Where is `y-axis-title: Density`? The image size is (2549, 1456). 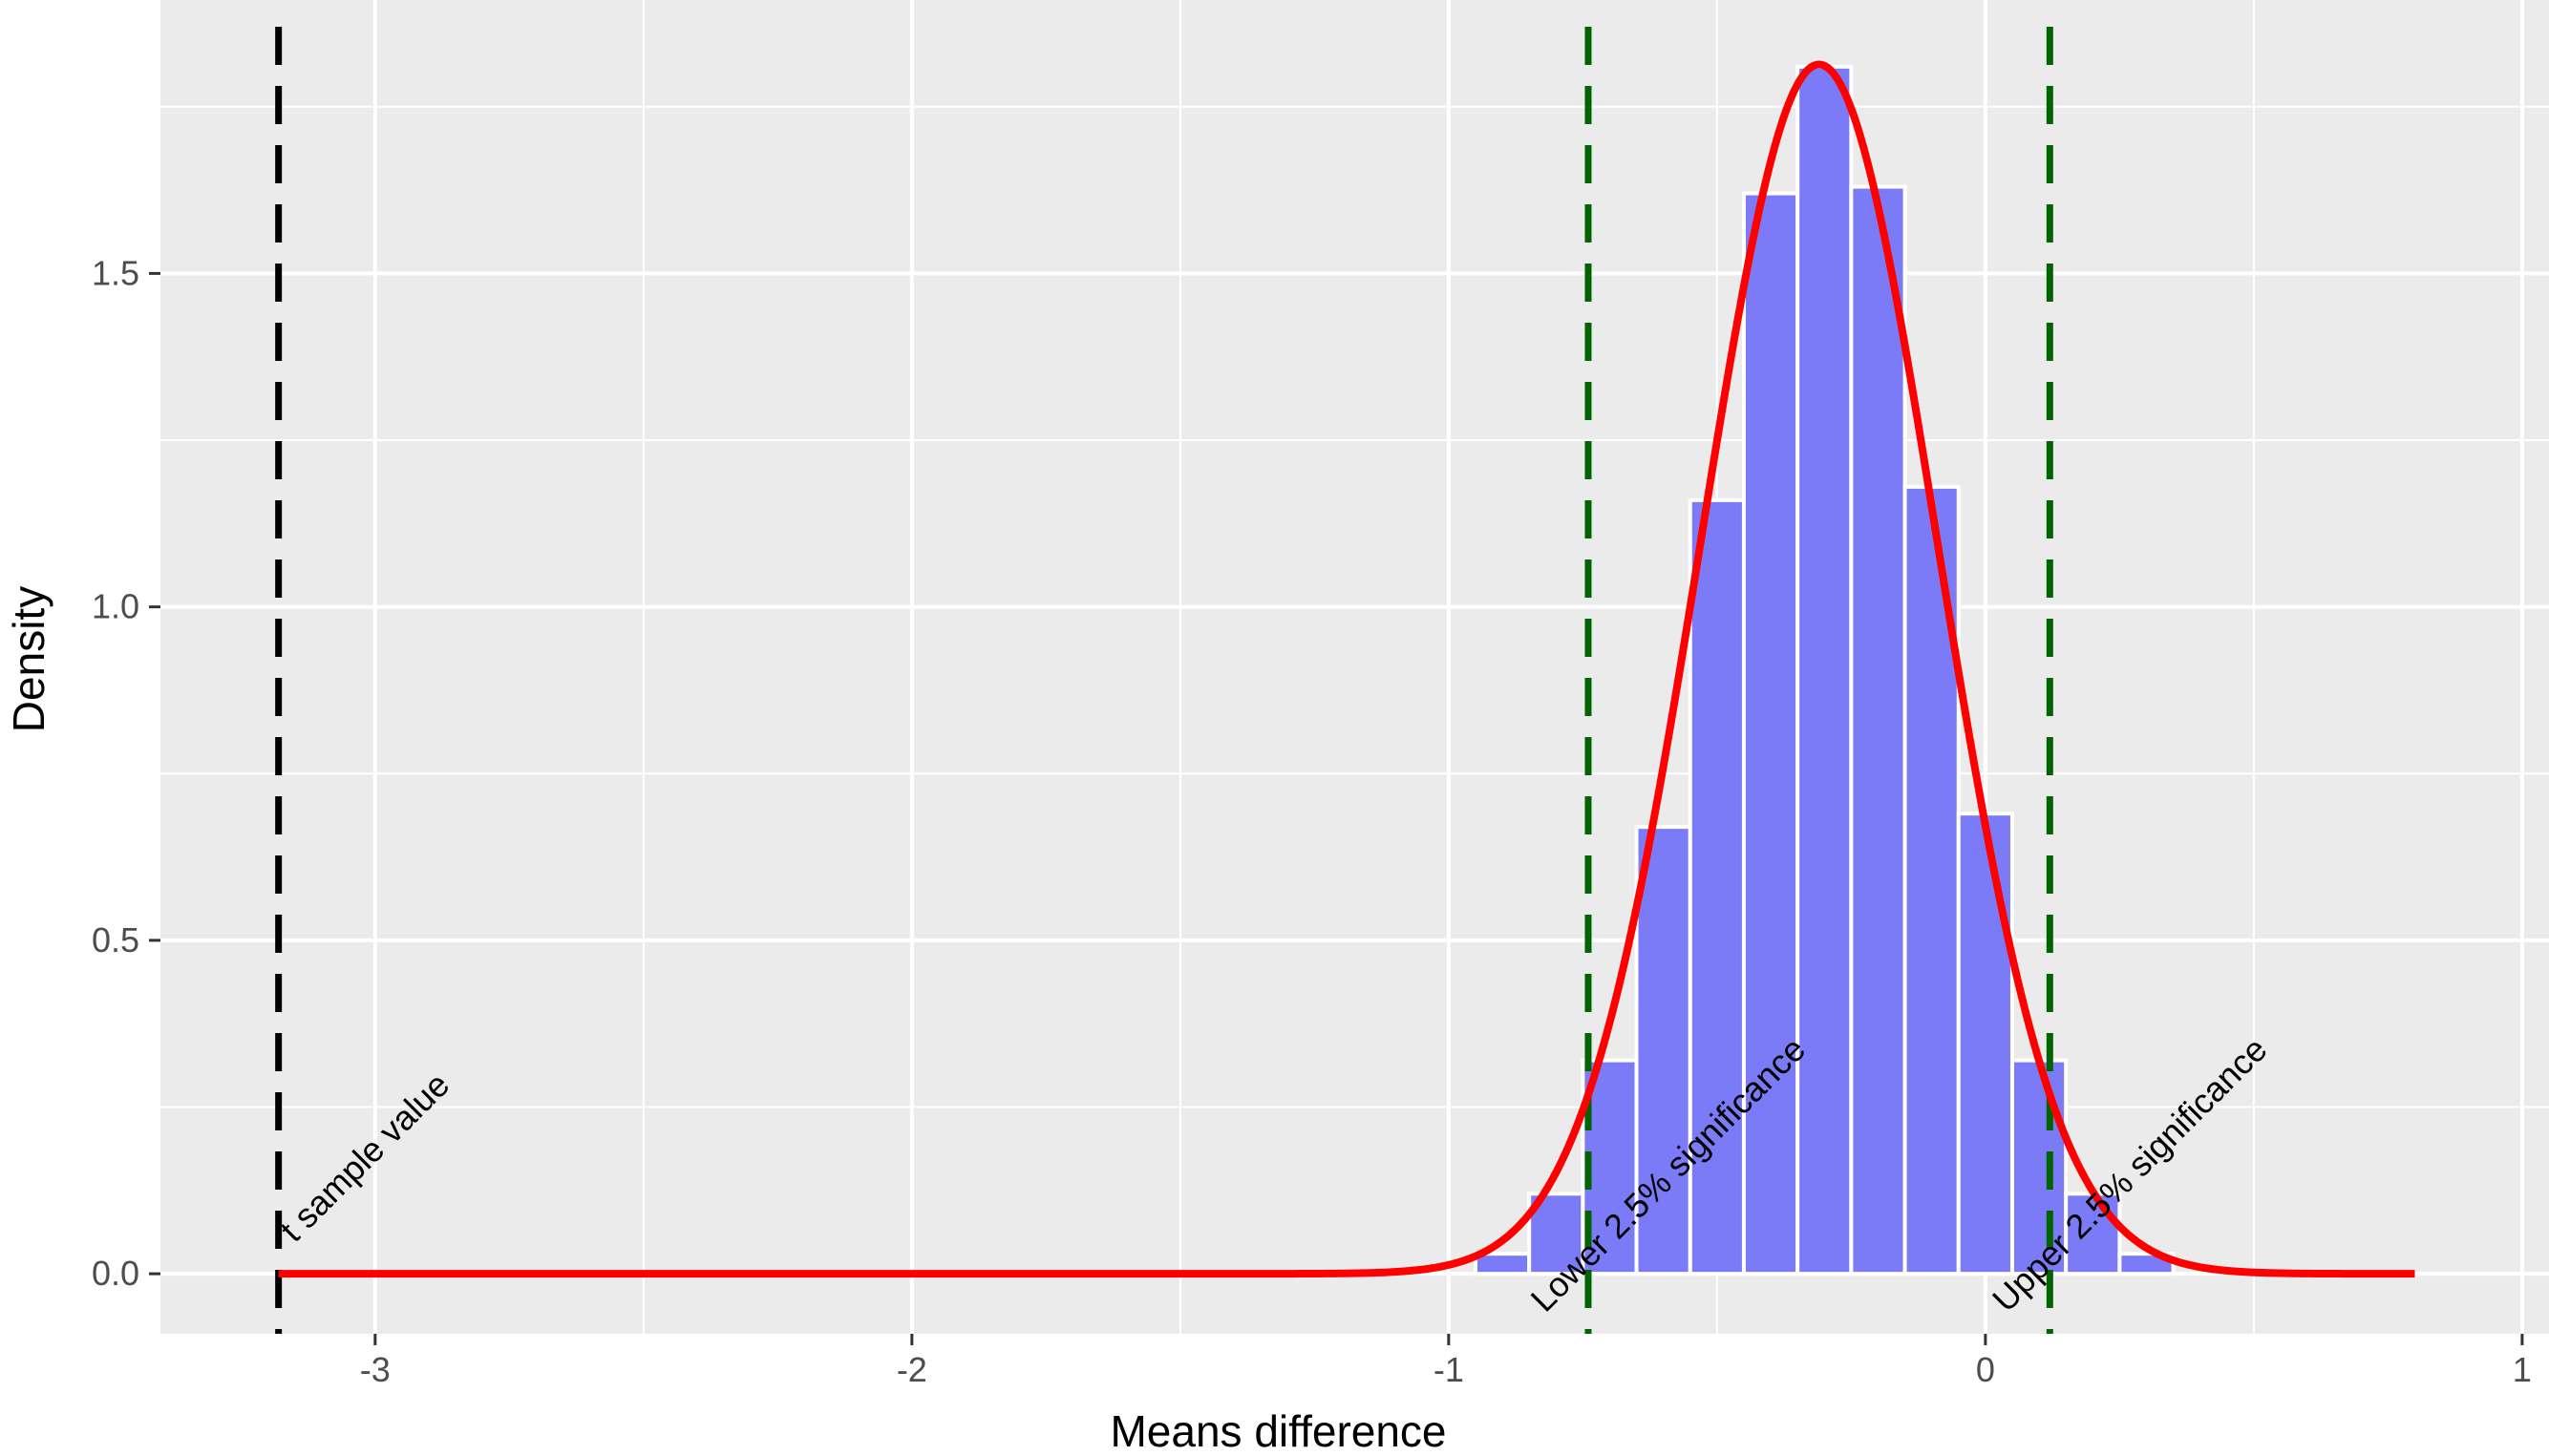
y-axis-title: Density is located at coordinates (28, 659).